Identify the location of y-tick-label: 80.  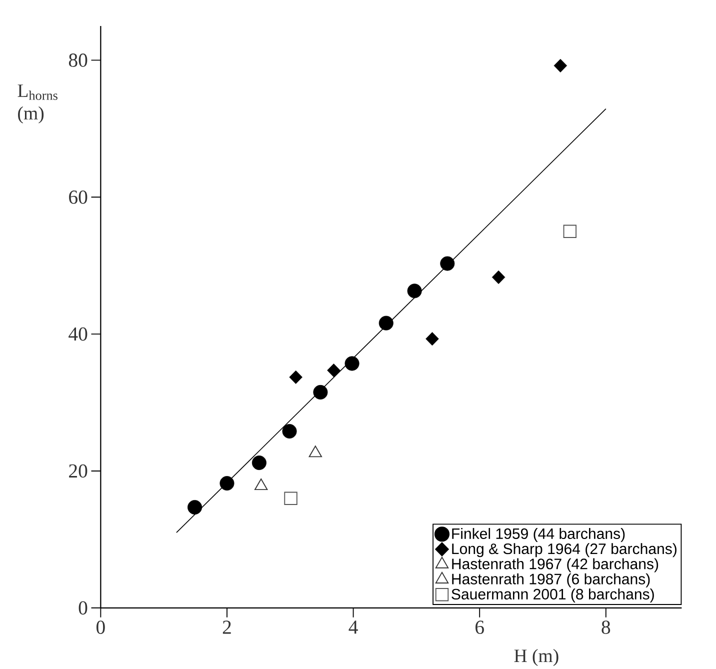
(78, 60).